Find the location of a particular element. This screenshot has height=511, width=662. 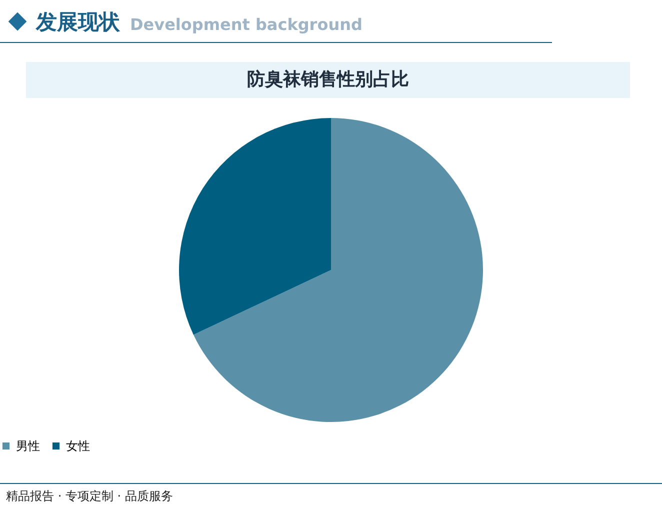

text: 精品报告 · 专项定制 · 品质服务 is located at coordinates (89, 496).